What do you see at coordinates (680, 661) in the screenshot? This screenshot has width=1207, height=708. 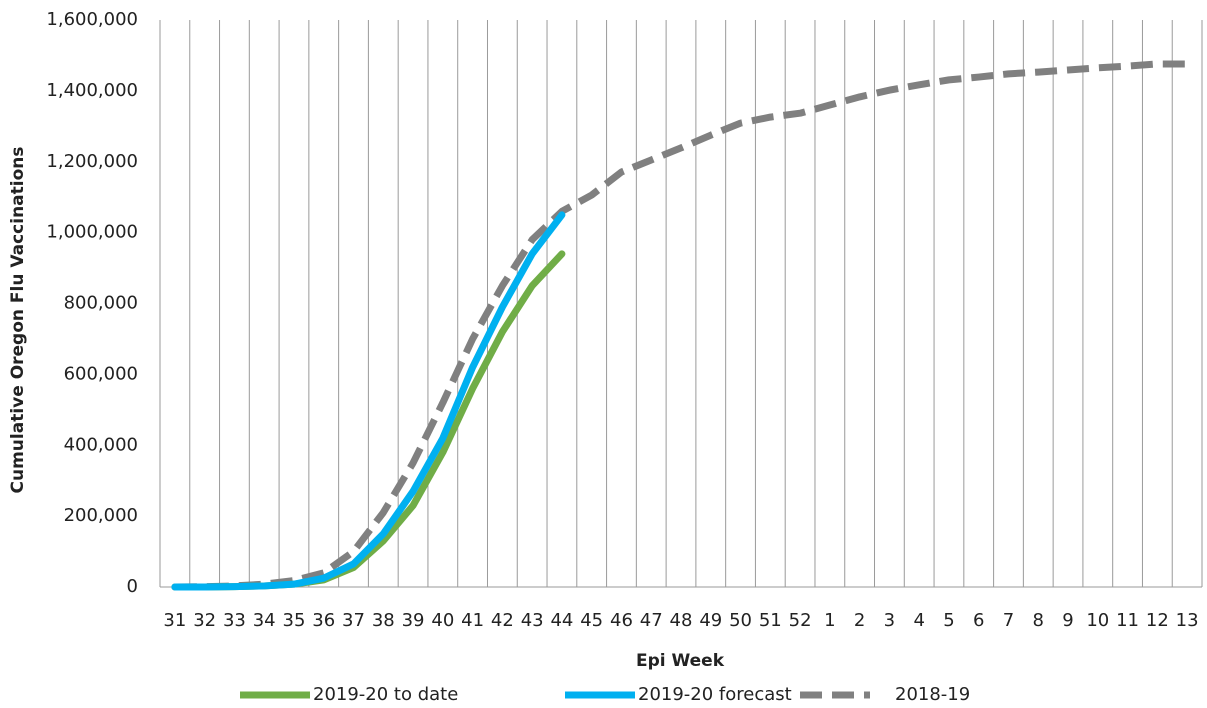 I see `x-axis-label: Epi Week` at bounding box center [680, 661].